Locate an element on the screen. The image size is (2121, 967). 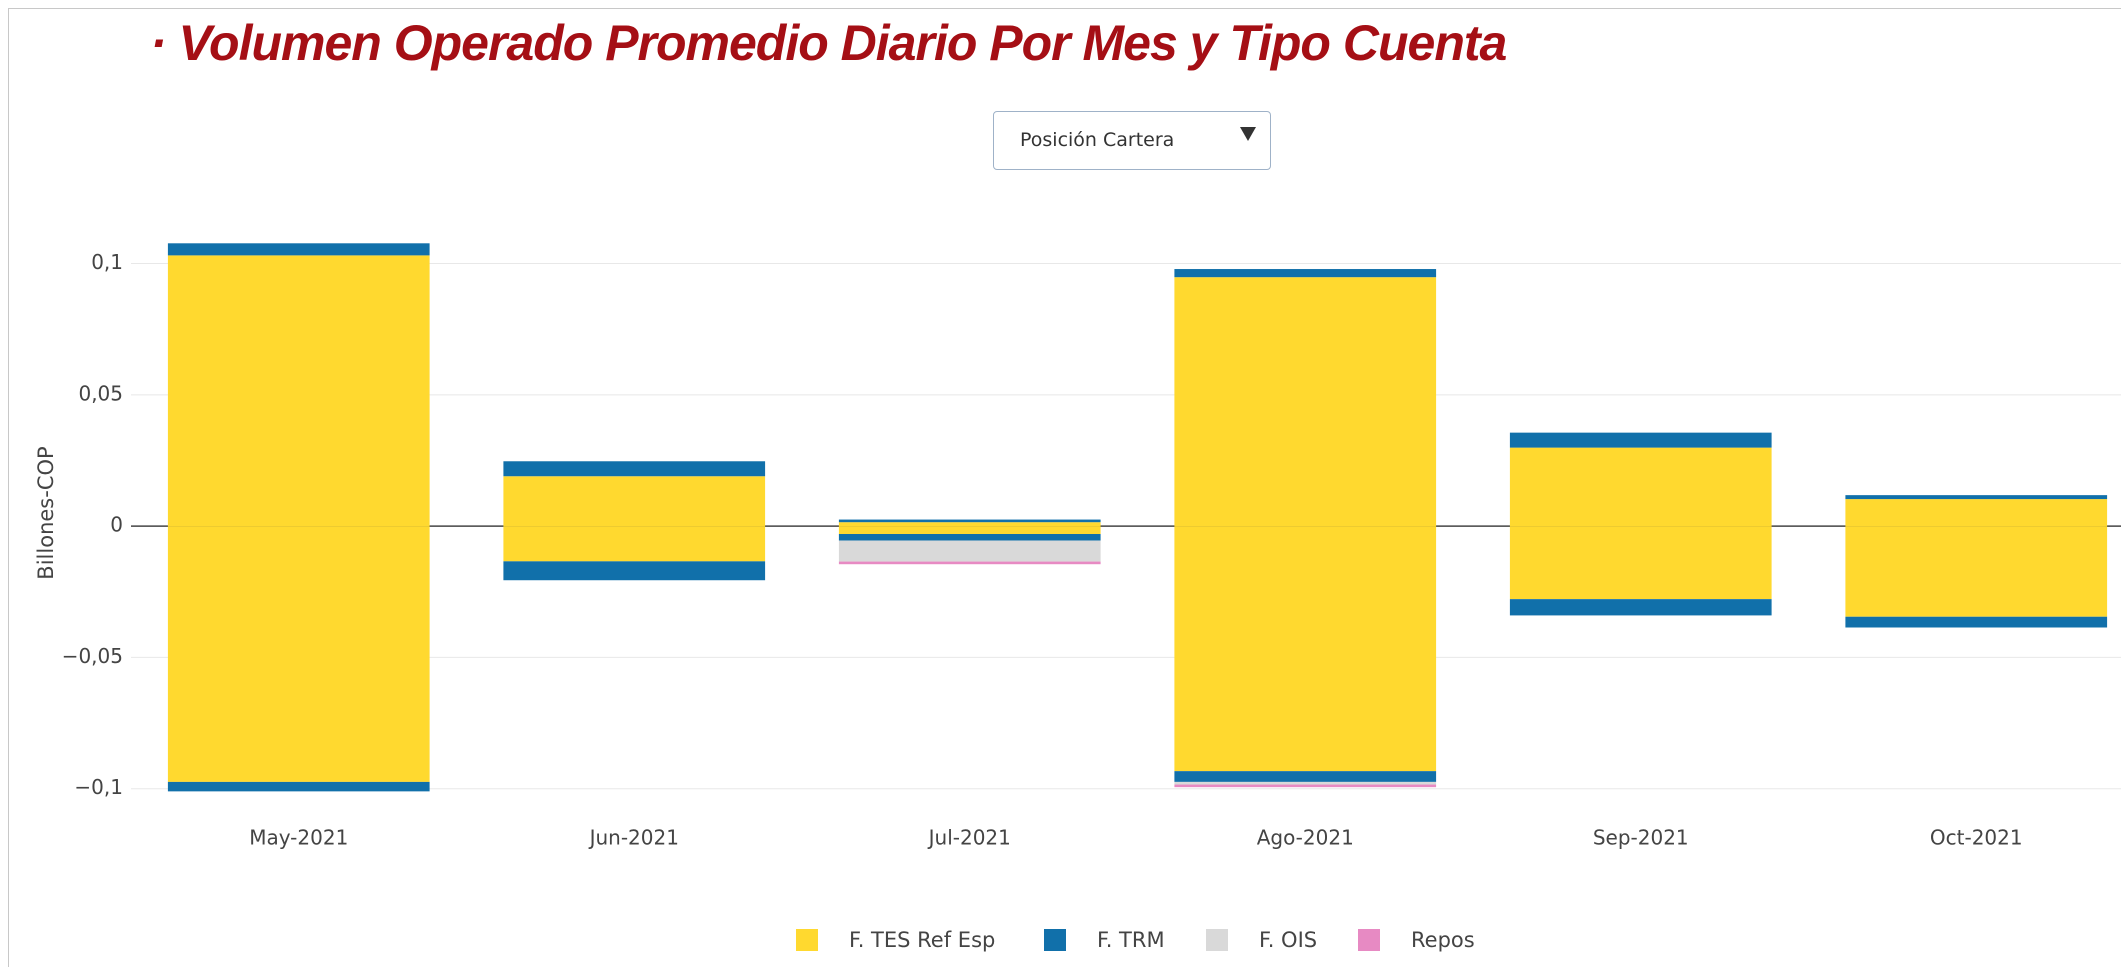
dropdown-arrow is located at coordinates (1248, 134).